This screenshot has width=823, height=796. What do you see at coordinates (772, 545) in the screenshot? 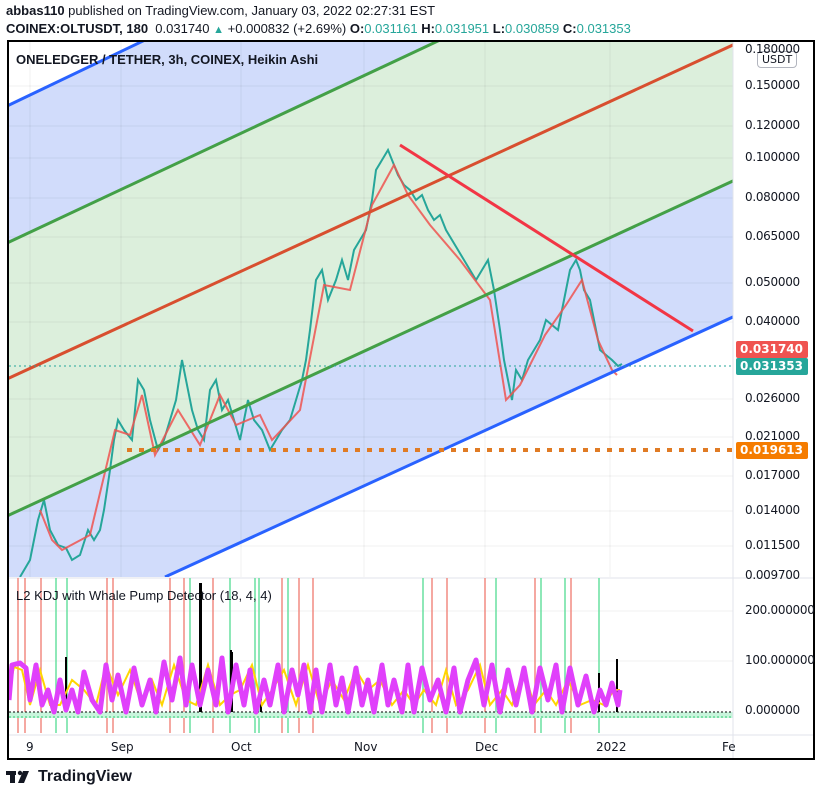
I see `price-axis-label: 0.011500` at bounding box center [772, 545].